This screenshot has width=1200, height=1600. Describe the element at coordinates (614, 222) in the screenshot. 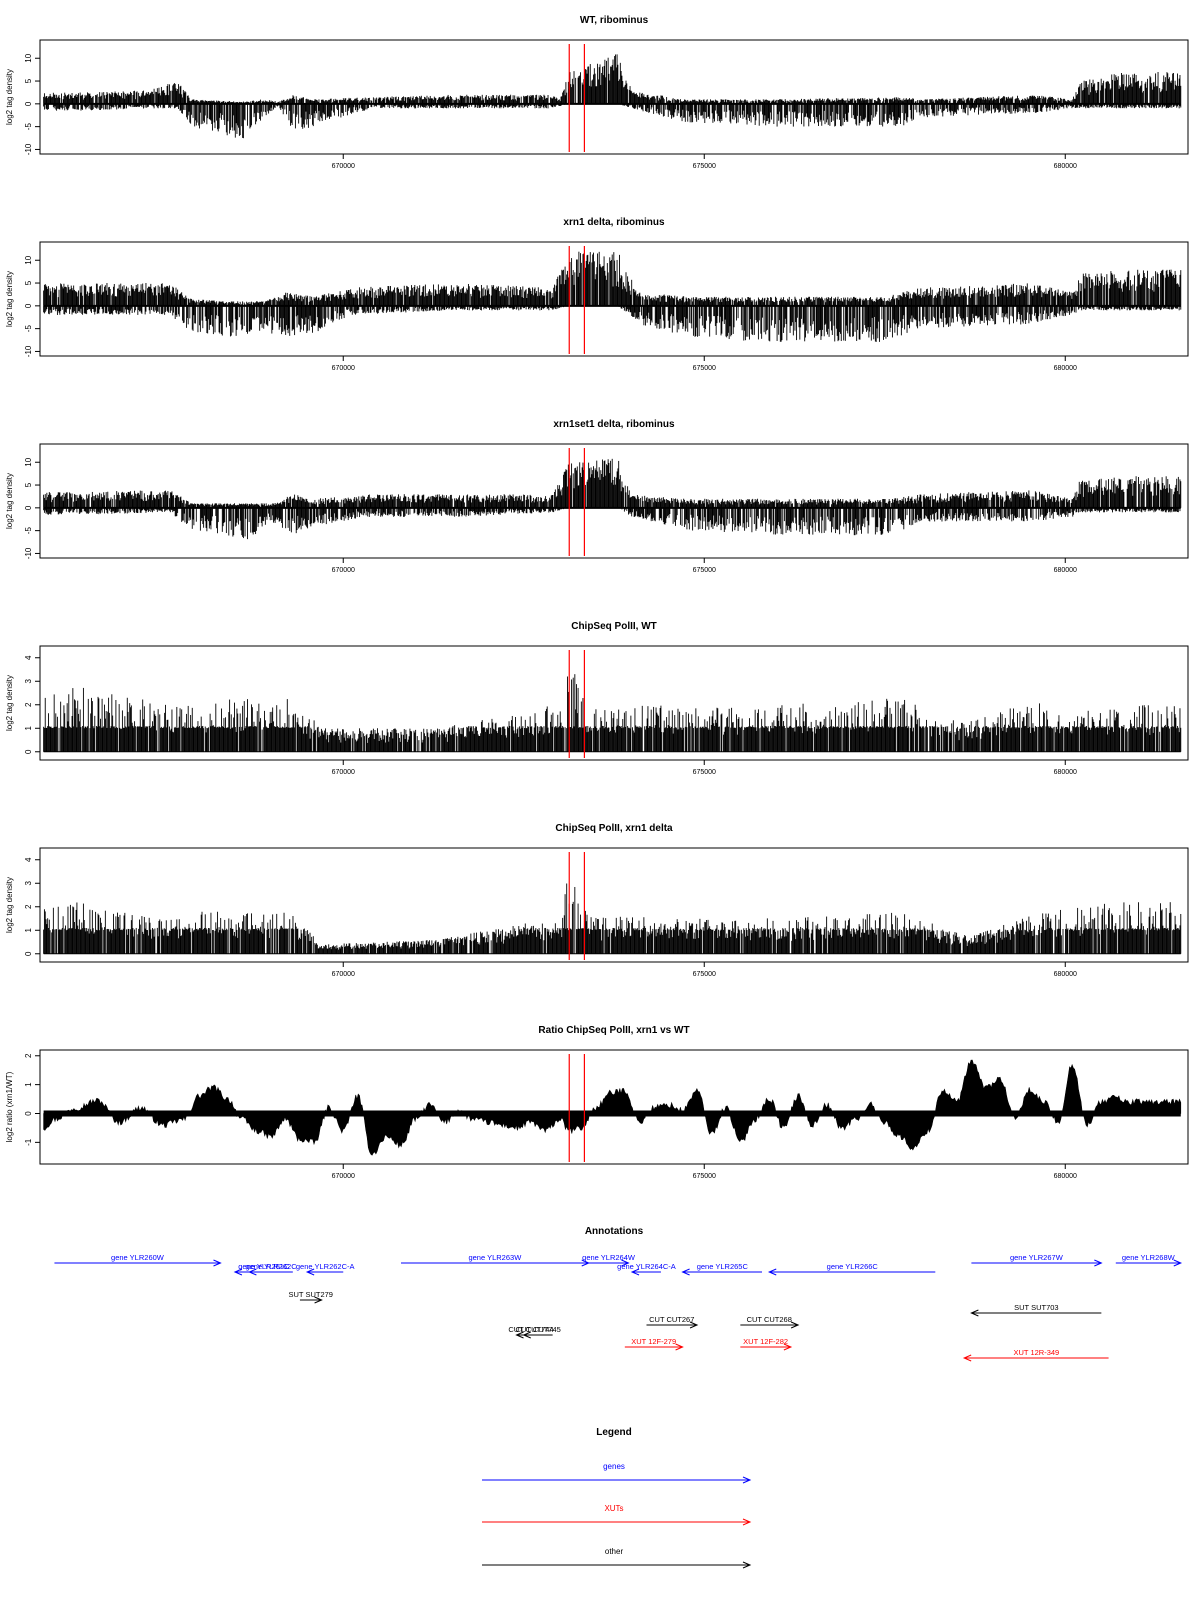

I see `chart-title: xrn1 delta, ribominus` at that location.